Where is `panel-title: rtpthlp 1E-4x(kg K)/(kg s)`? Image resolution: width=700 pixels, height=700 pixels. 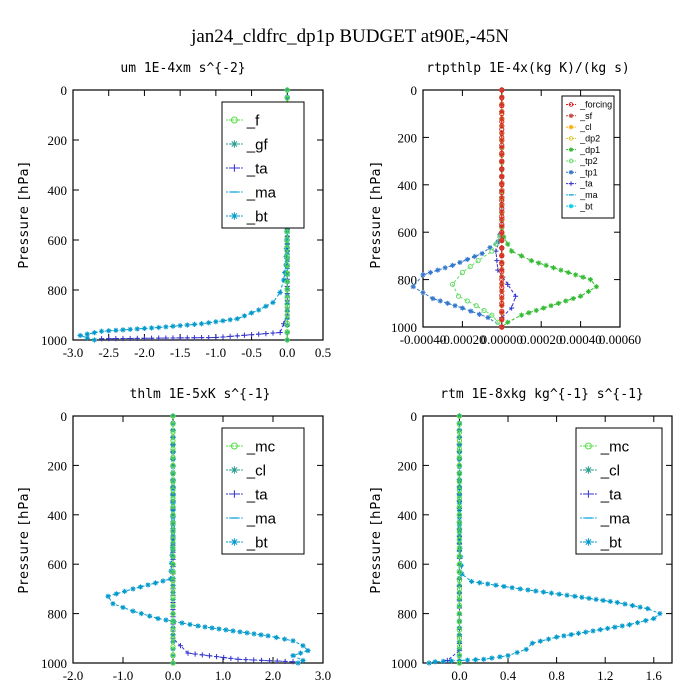 panel-title: rtpthlp 1E-4x(kg K)/(kg s) is located at coordinates (528, 68).